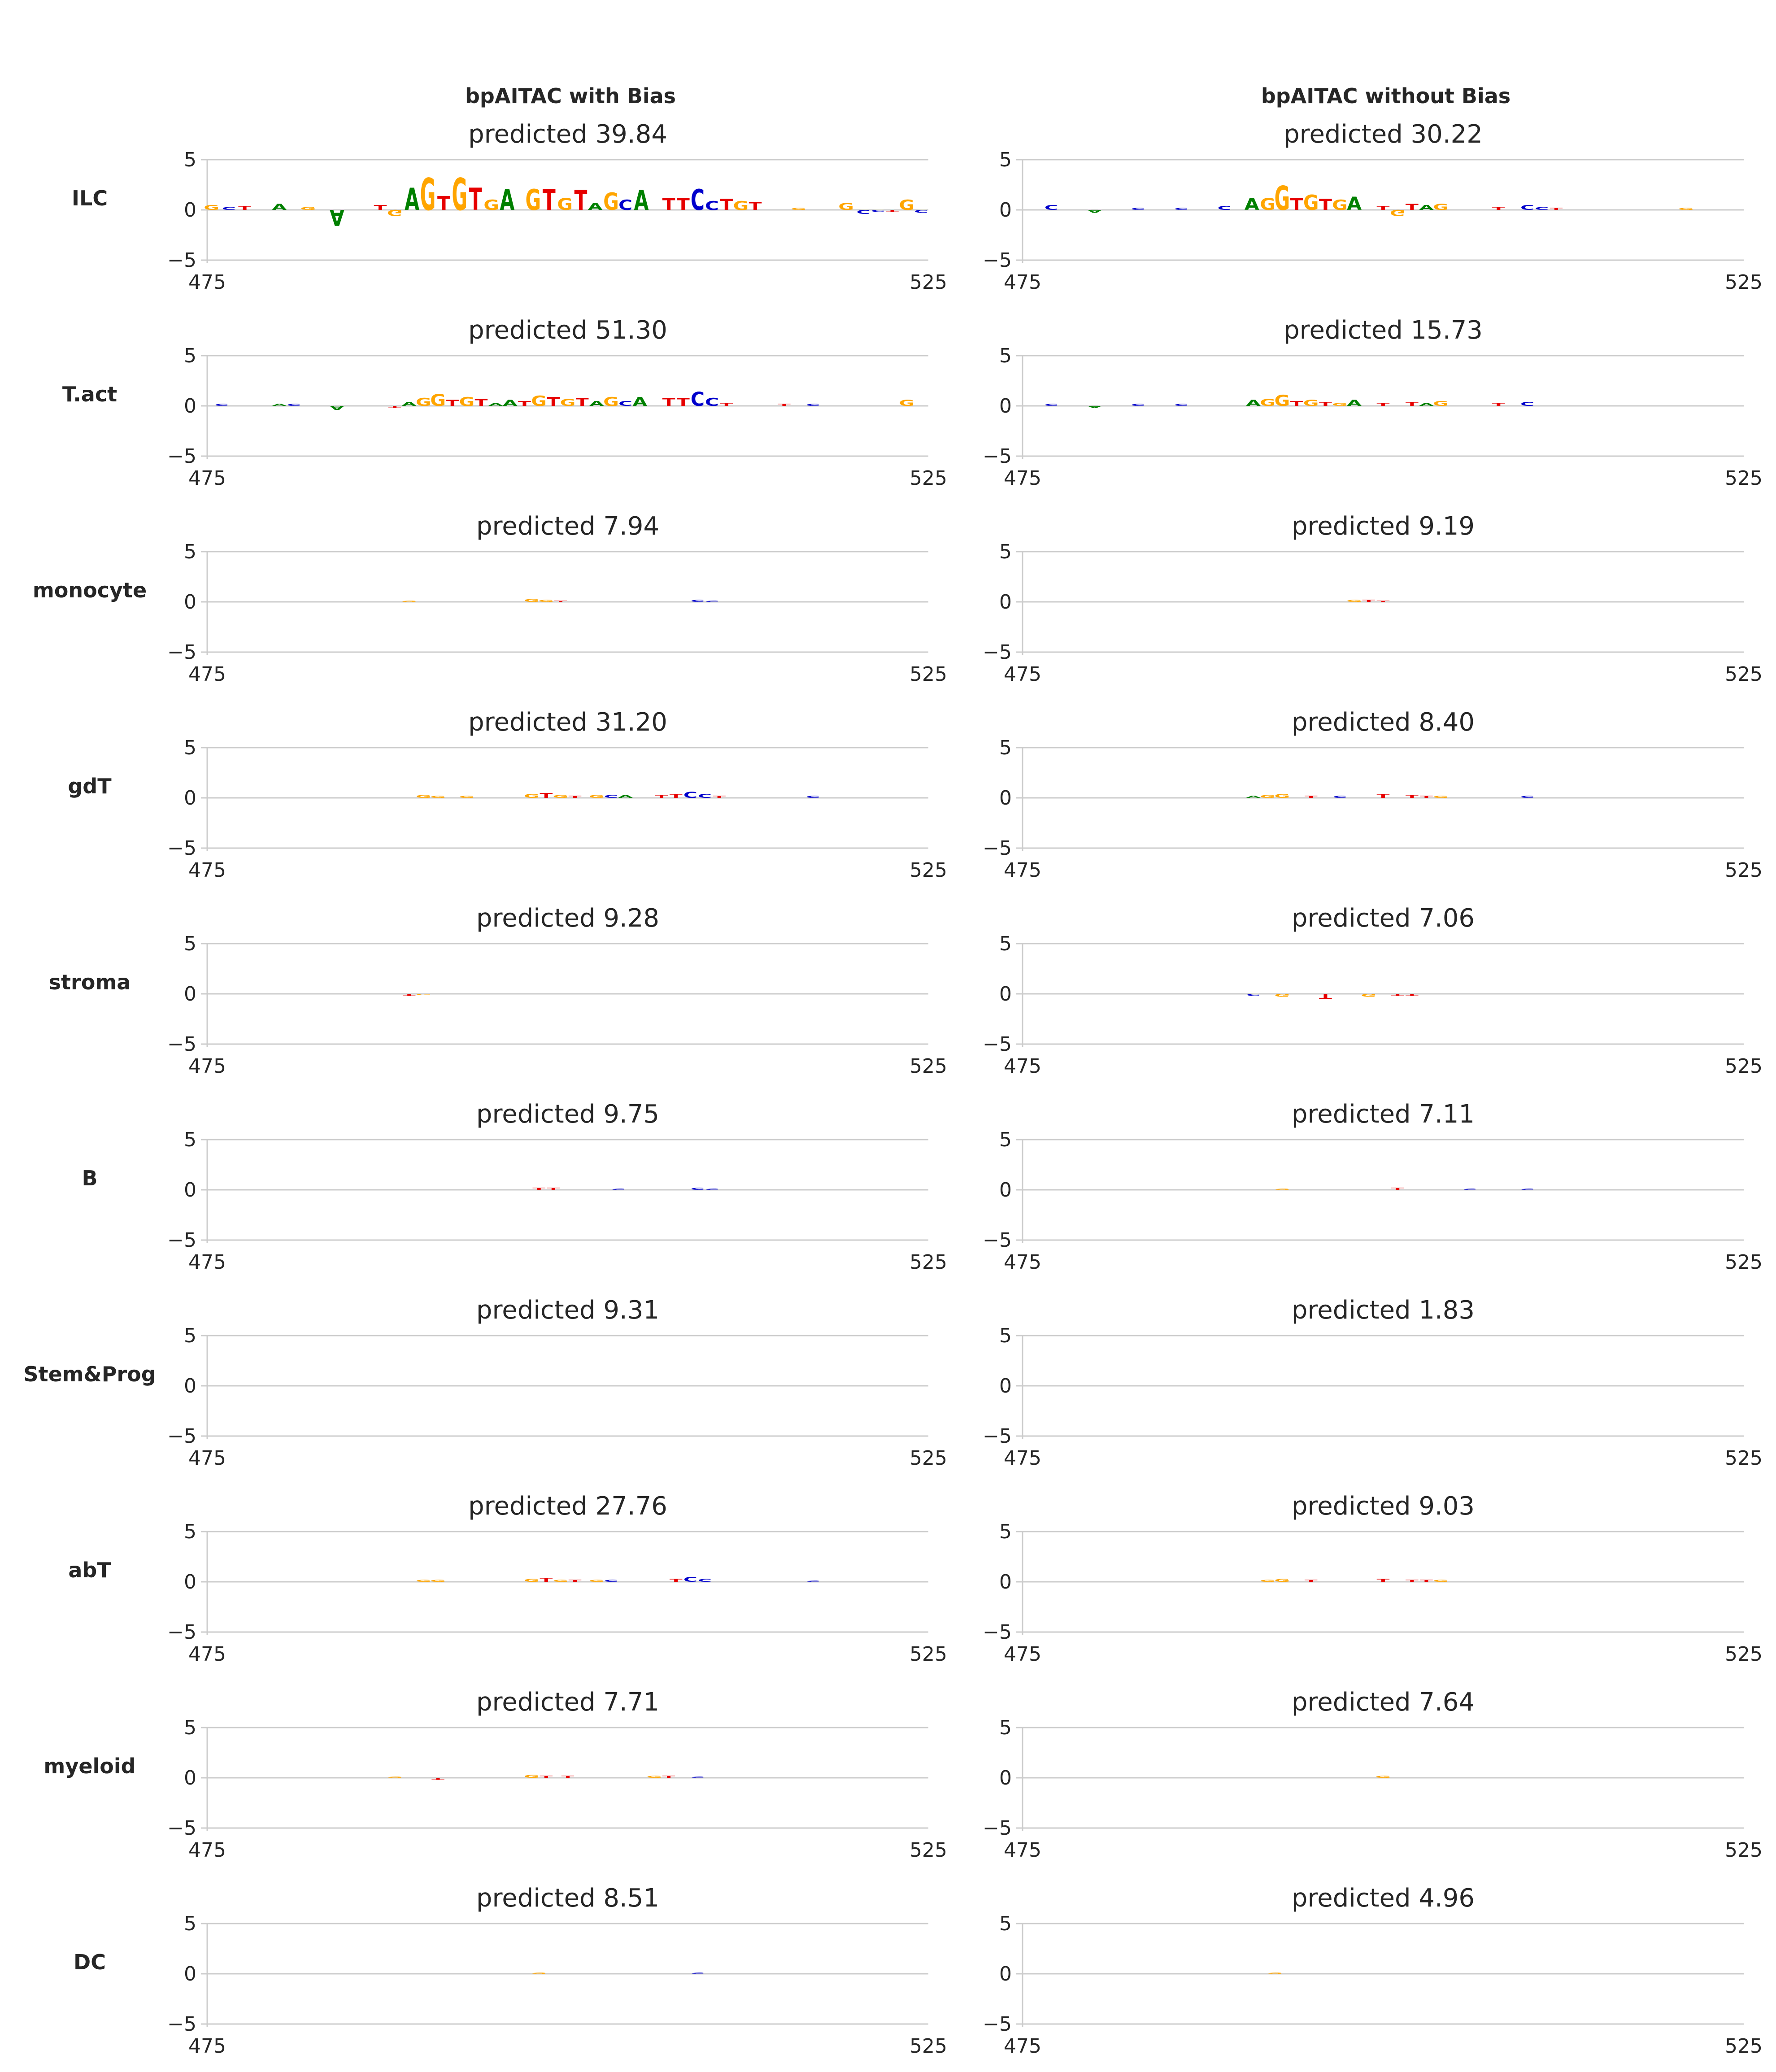  What do you see at coordinates (1383, 918) in the screenshot?
I see `panel-title: predicted 7.06` at bounding box center [1383, 918].